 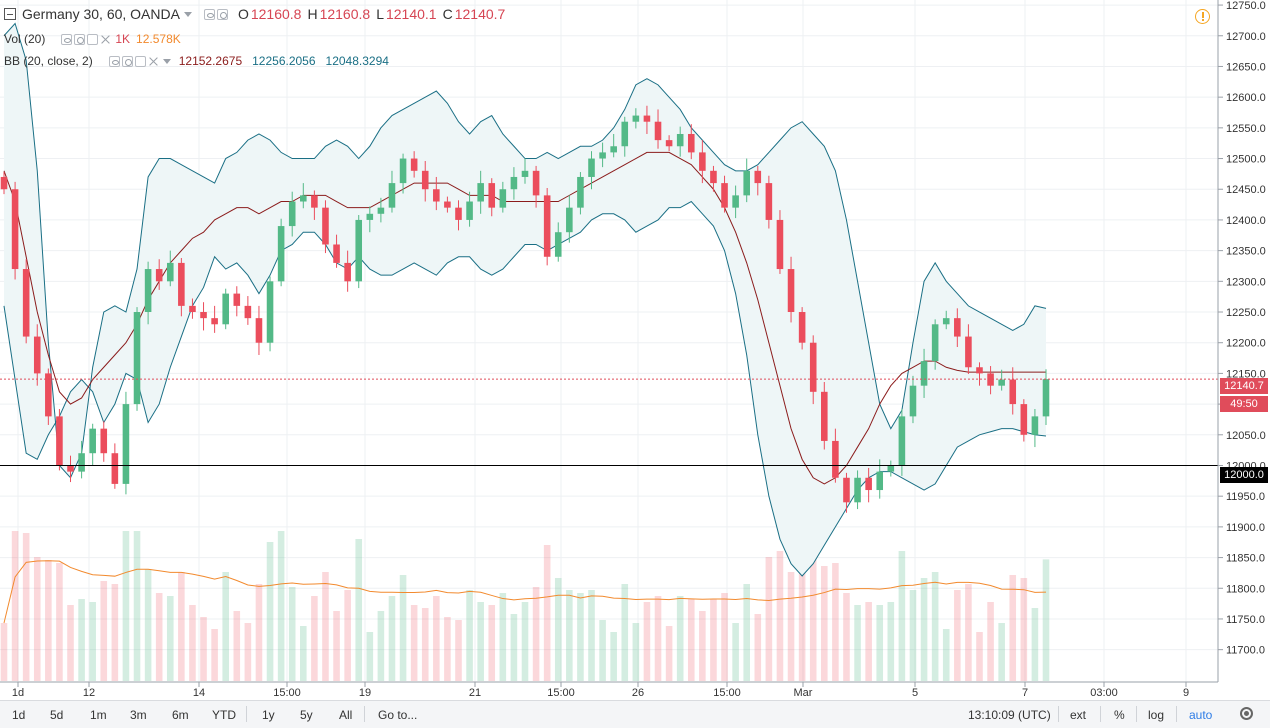 I want to click on settings-gear-icon, so click(x=1246, y=713).